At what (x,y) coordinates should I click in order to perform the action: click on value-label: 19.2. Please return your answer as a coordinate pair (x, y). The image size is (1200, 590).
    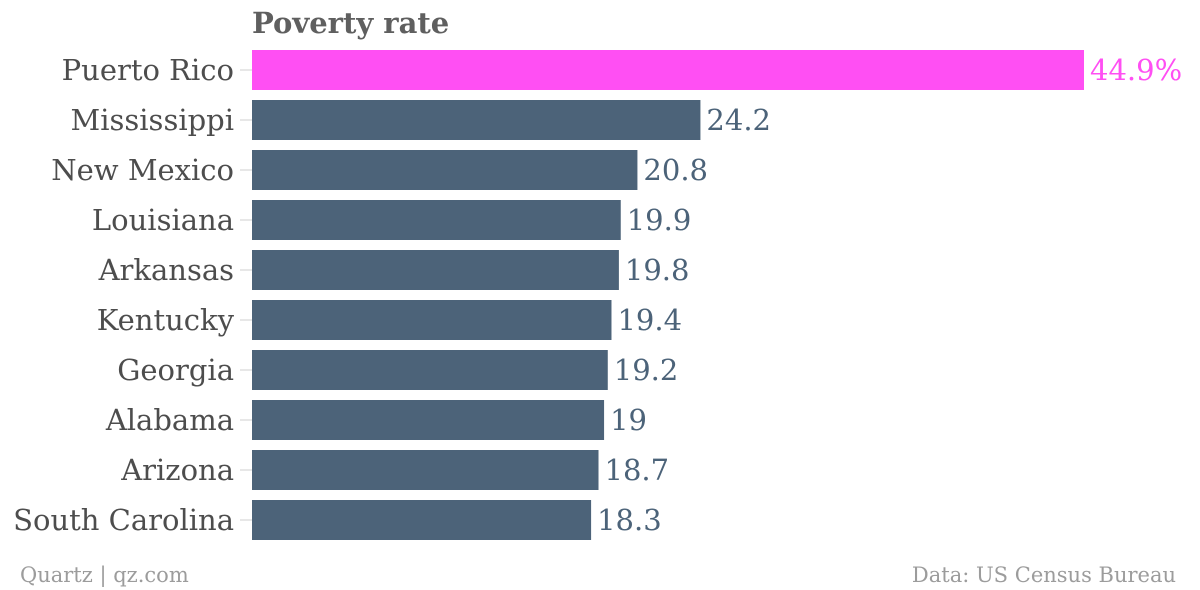
    Looking at the image, I should click on (646, 370).